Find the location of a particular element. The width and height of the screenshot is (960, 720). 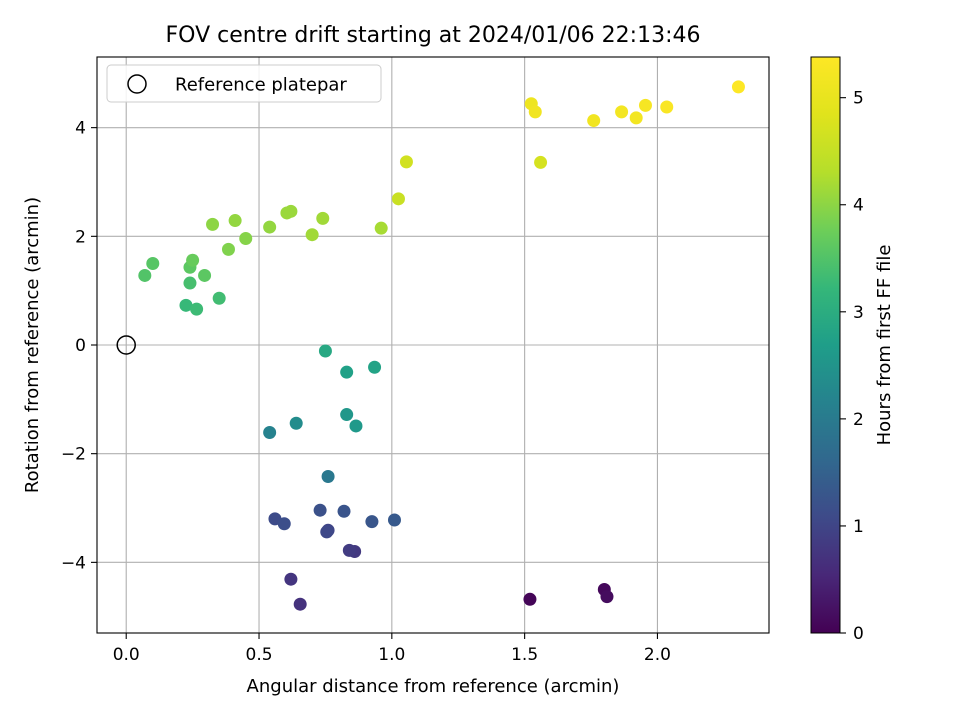

legend: Reference platepar is located at coordinates (244, 83).